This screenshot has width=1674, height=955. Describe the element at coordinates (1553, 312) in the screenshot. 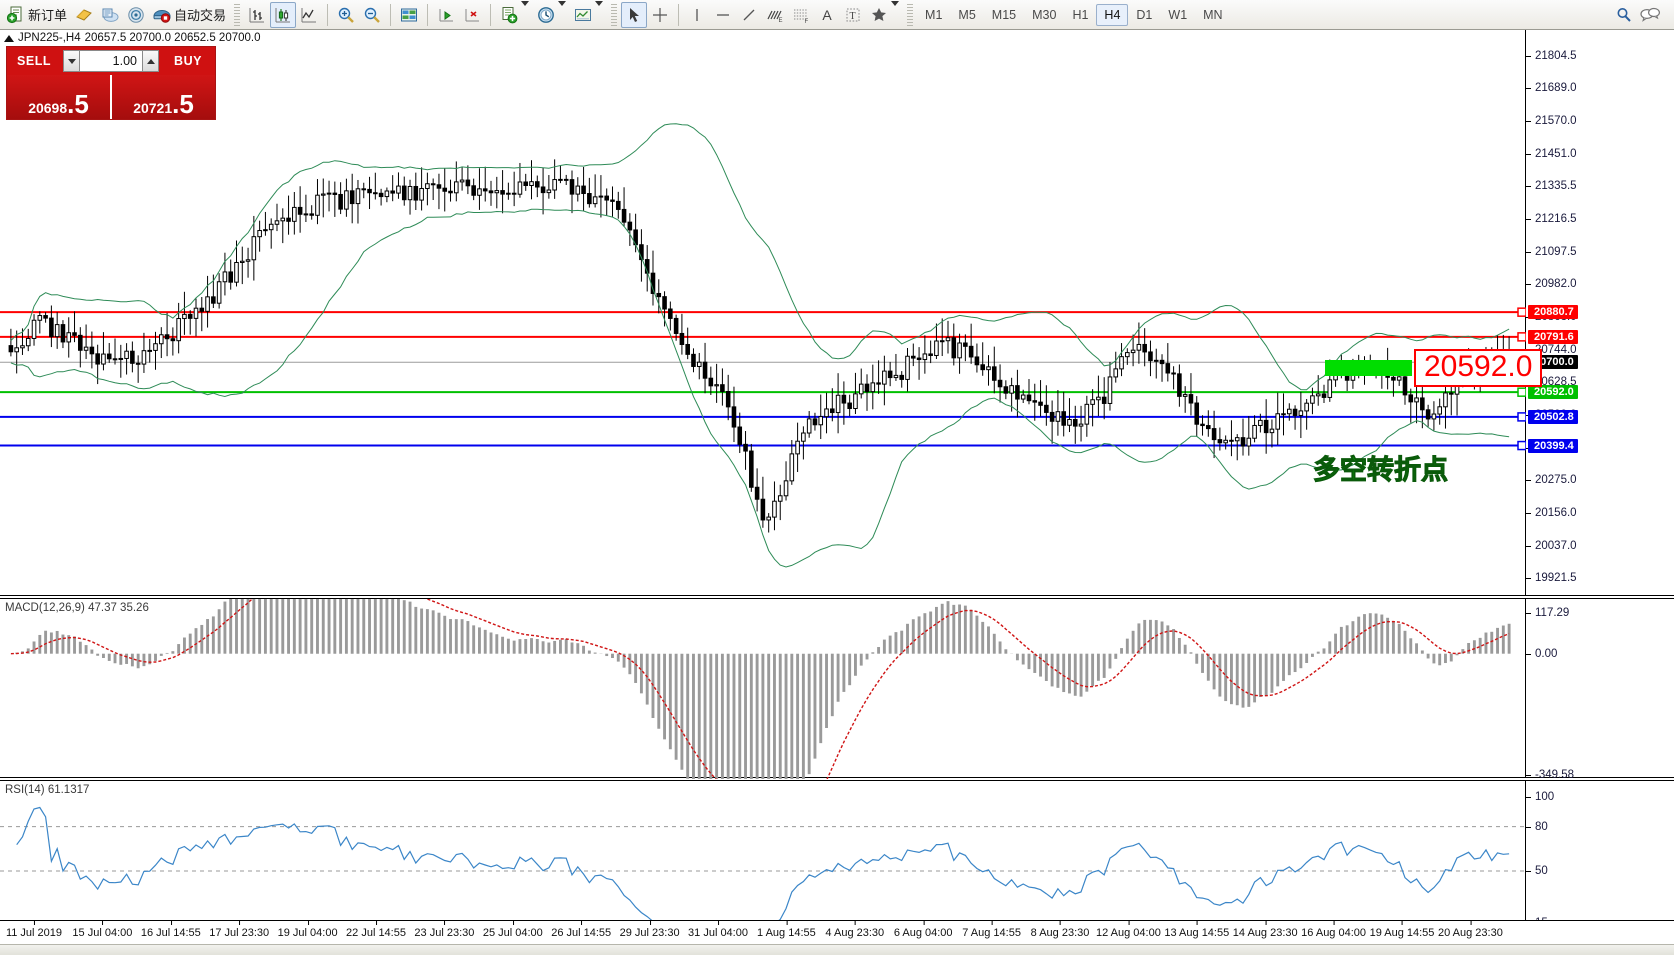

I see `price-level-label: 20880.7` at that location.